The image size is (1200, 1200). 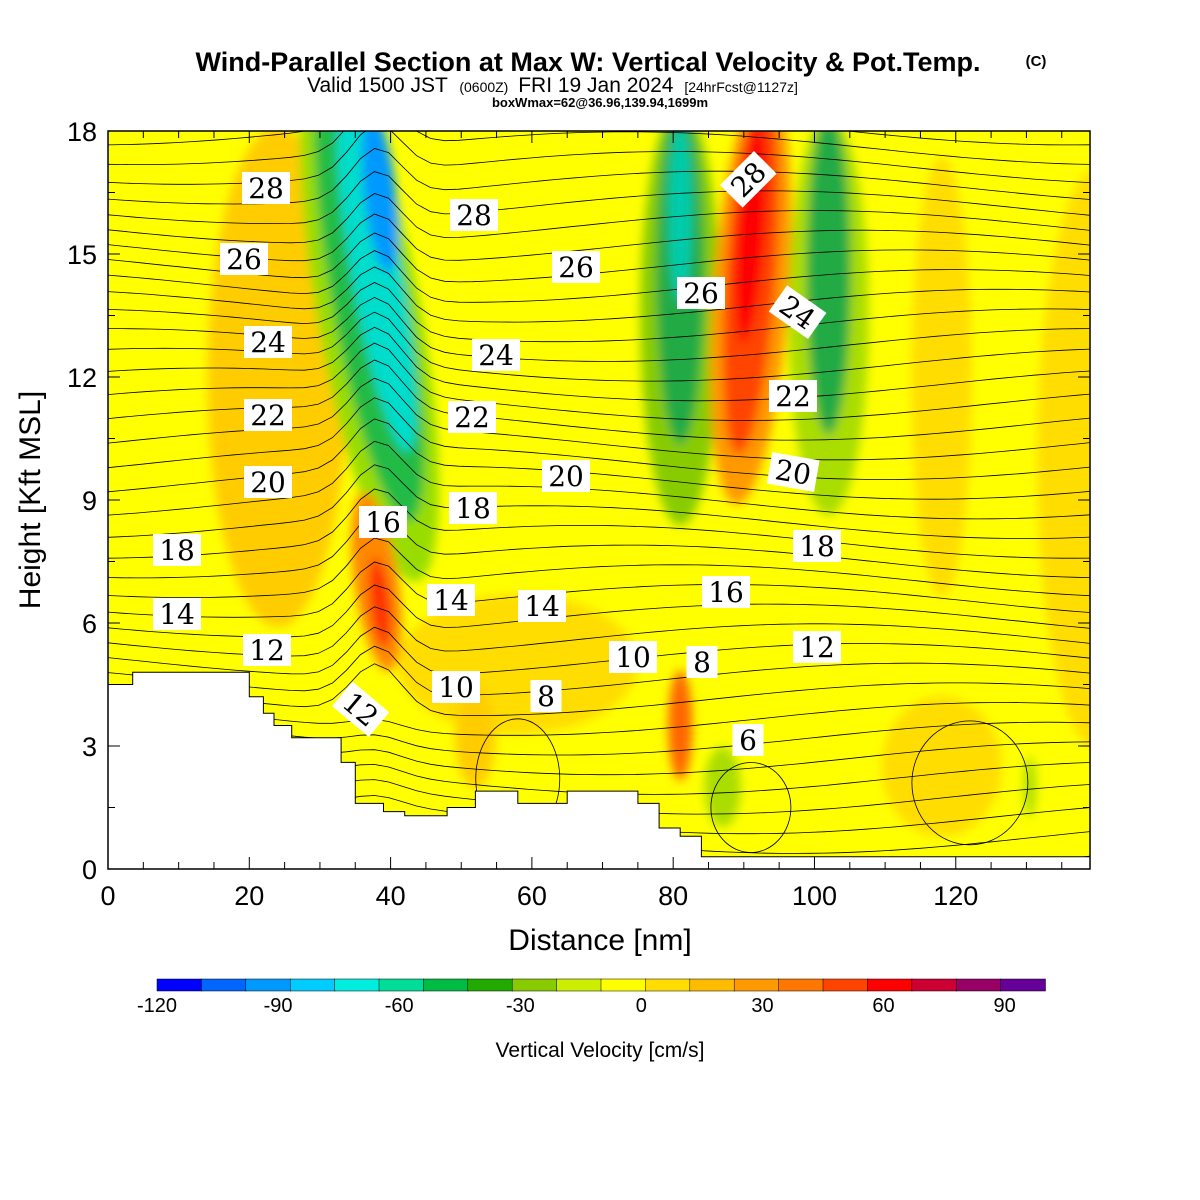 What do you see at coordinates (600, 1050) in the screenshot?
I see `colorbar-title: Vertical Velocity [cm/s]` at bounding box center [600, 1050].